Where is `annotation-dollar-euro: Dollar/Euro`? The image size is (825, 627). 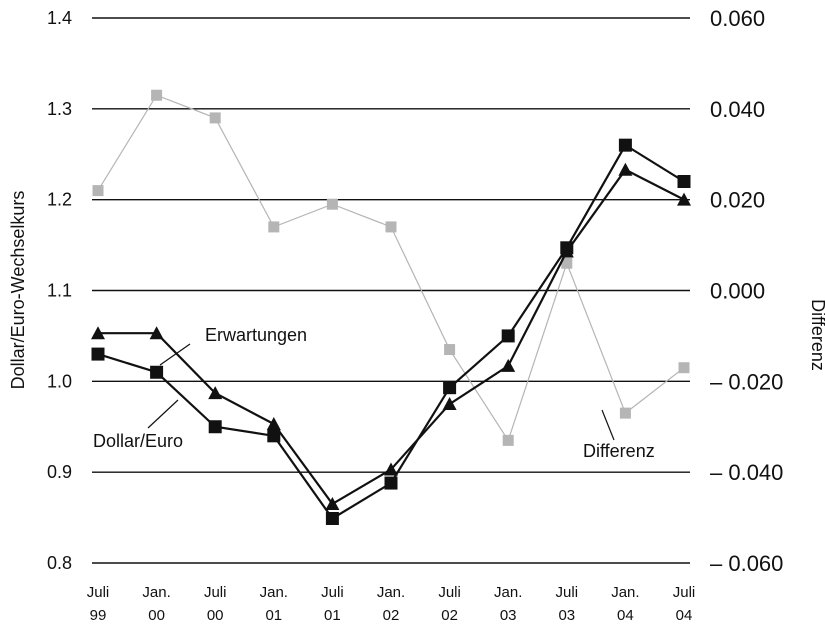 annotation-dollar-euro: Dollar/Euro is located at coordinates (138, 441).